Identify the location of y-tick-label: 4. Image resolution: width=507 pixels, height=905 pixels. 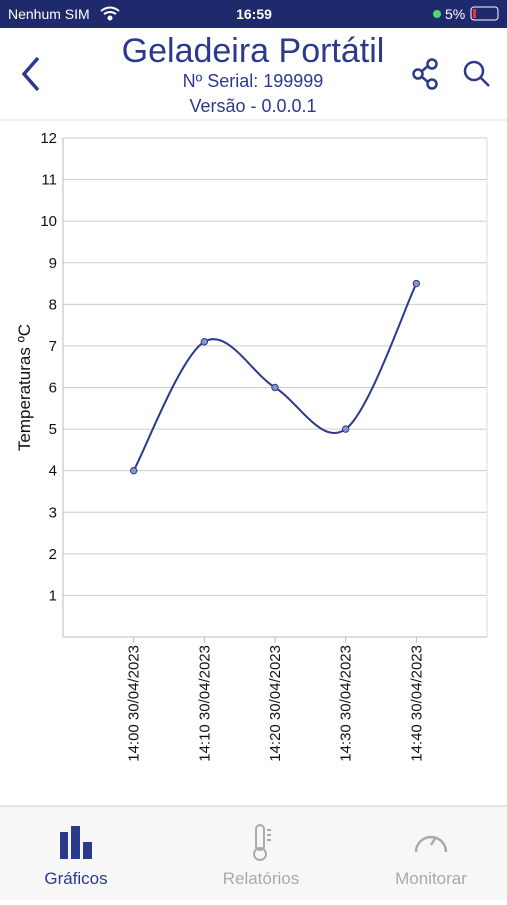
(53, 471).